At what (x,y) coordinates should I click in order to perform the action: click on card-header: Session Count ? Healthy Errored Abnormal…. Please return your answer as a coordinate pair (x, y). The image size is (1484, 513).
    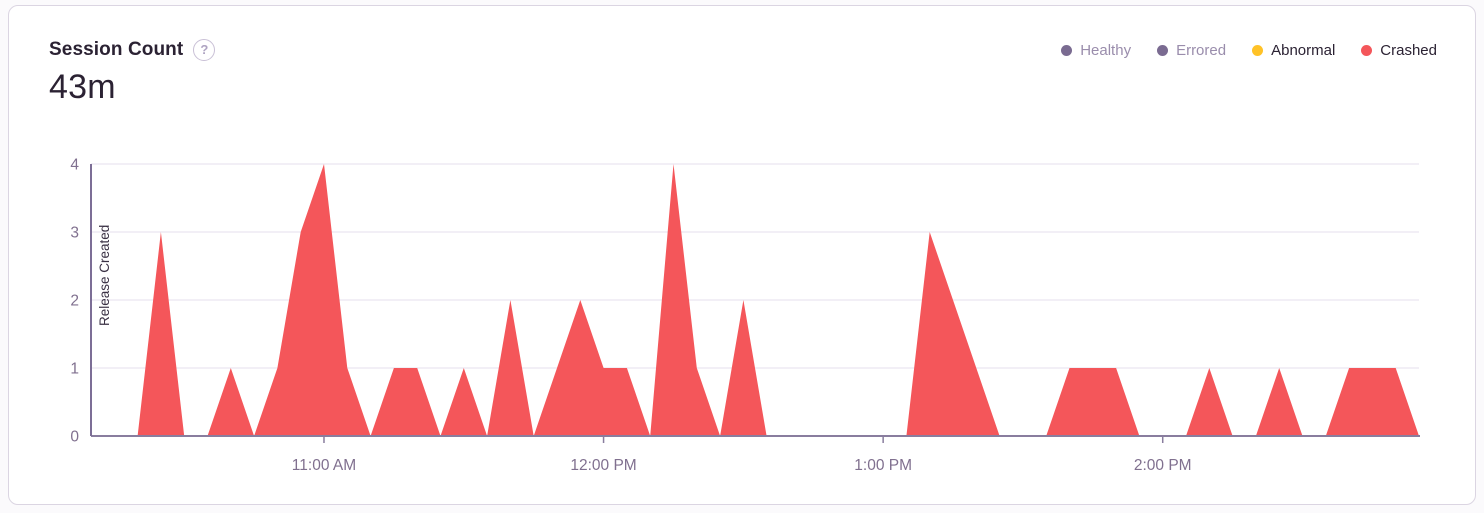
    Looking at the image, I should click on (743, 50).